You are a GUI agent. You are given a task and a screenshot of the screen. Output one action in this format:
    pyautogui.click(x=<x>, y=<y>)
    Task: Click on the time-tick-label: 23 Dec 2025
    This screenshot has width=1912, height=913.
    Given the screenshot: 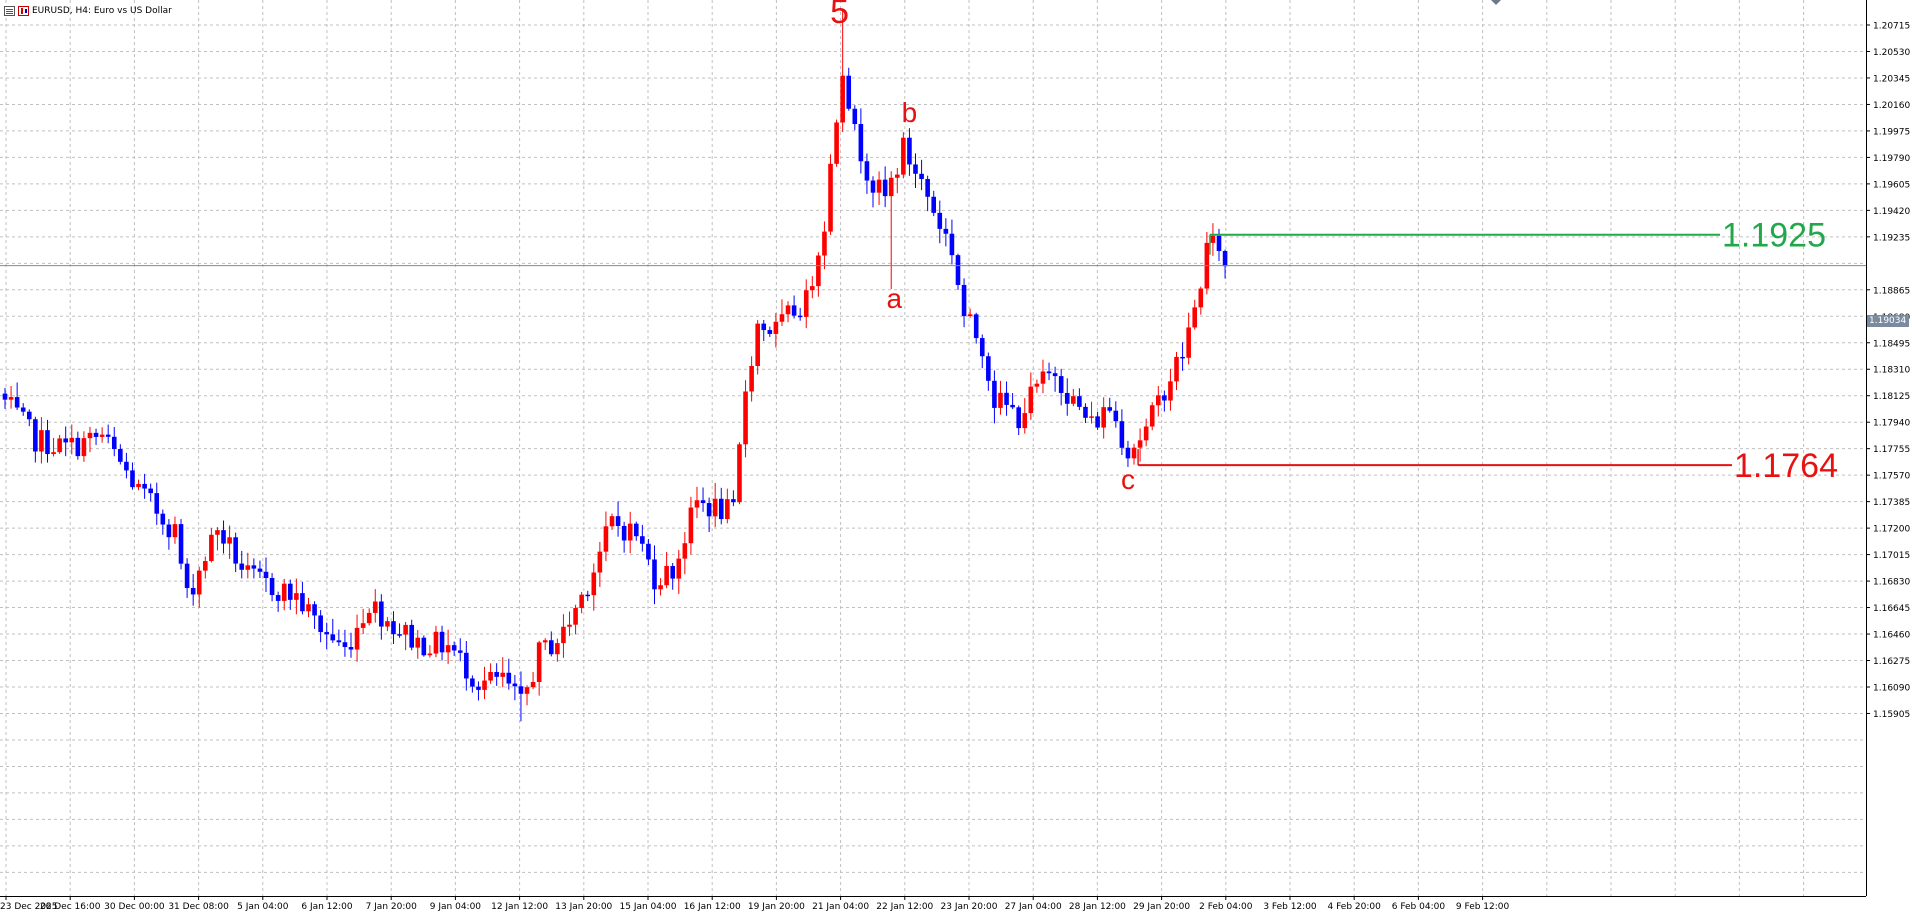 What is the action you would take?
    pyautogui.click(x=29, y=907)
    